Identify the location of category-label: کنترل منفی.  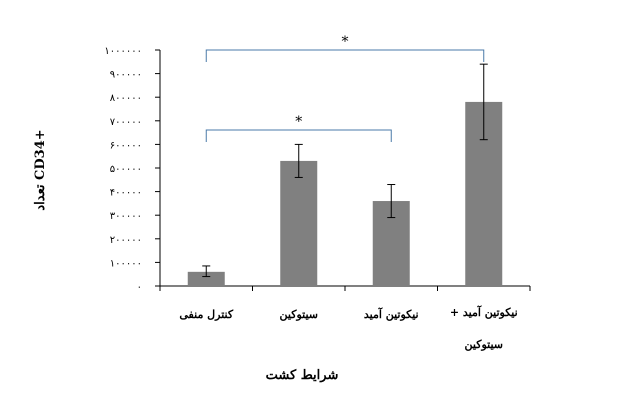
(206, 314).